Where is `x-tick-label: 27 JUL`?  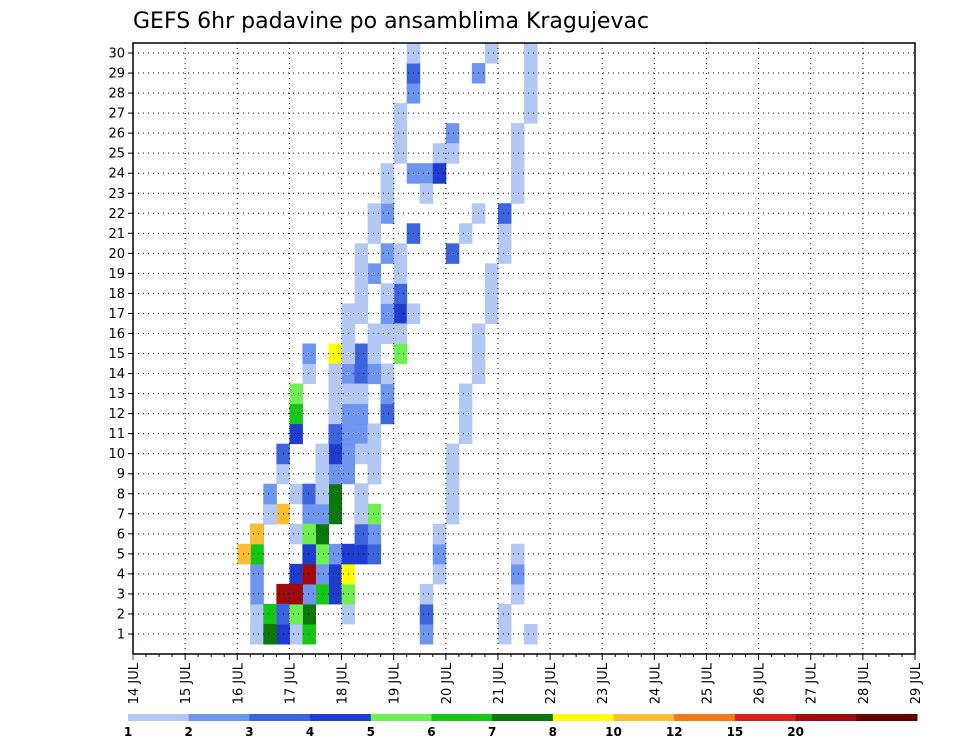
x-tick-label: 27 JUL is located at coordinates (812, 683).